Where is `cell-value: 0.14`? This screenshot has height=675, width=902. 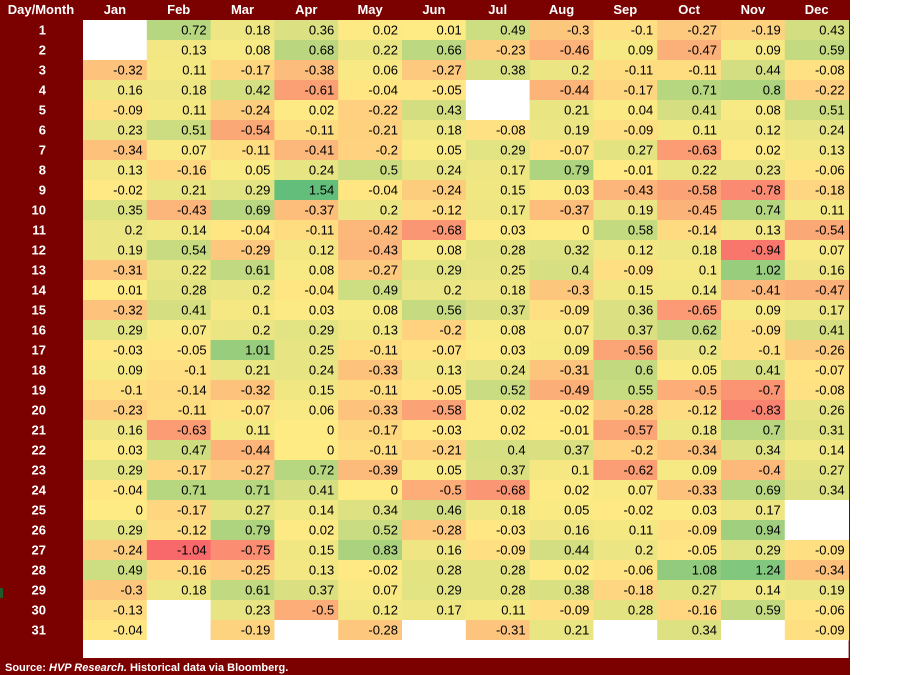 cell-value: 0.14 is located at coordinates (704, 290).